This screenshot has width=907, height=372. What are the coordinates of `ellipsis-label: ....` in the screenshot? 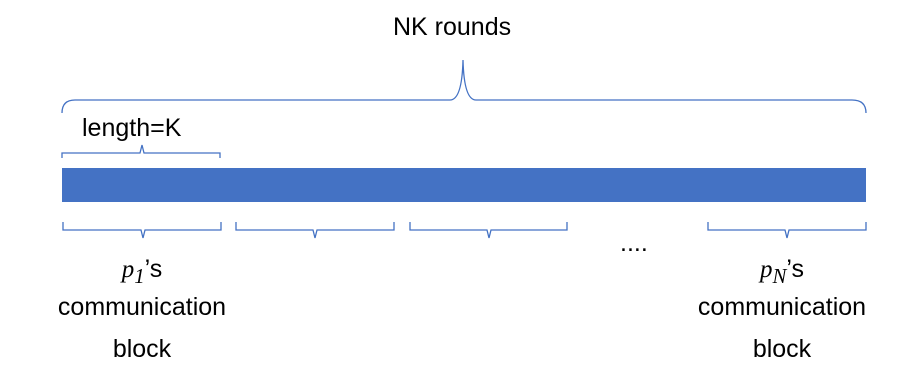 It's located at (634, 243).